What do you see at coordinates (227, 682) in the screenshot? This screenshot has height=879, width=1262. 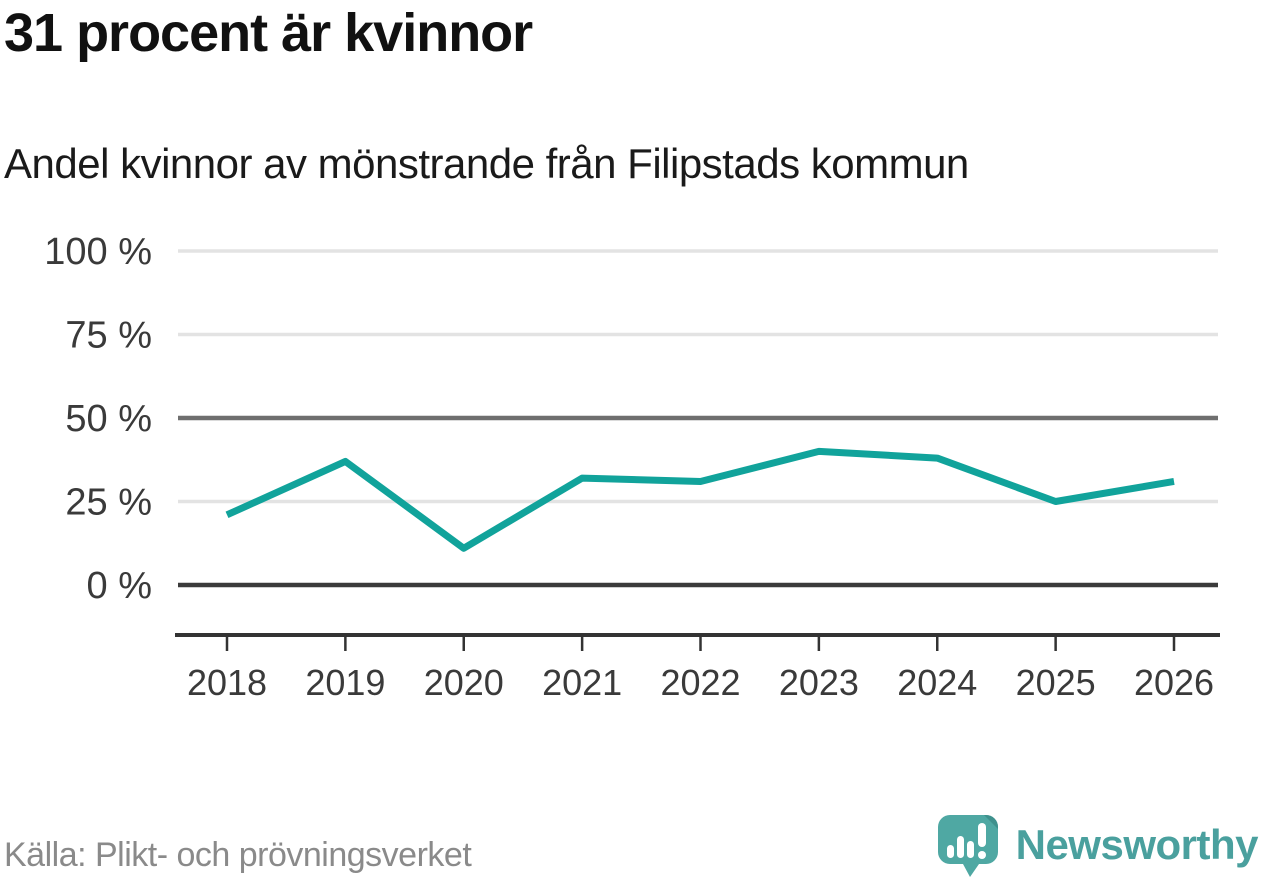 I see `x-axis-tick-label: 2018` at bounding box center [227, 682].